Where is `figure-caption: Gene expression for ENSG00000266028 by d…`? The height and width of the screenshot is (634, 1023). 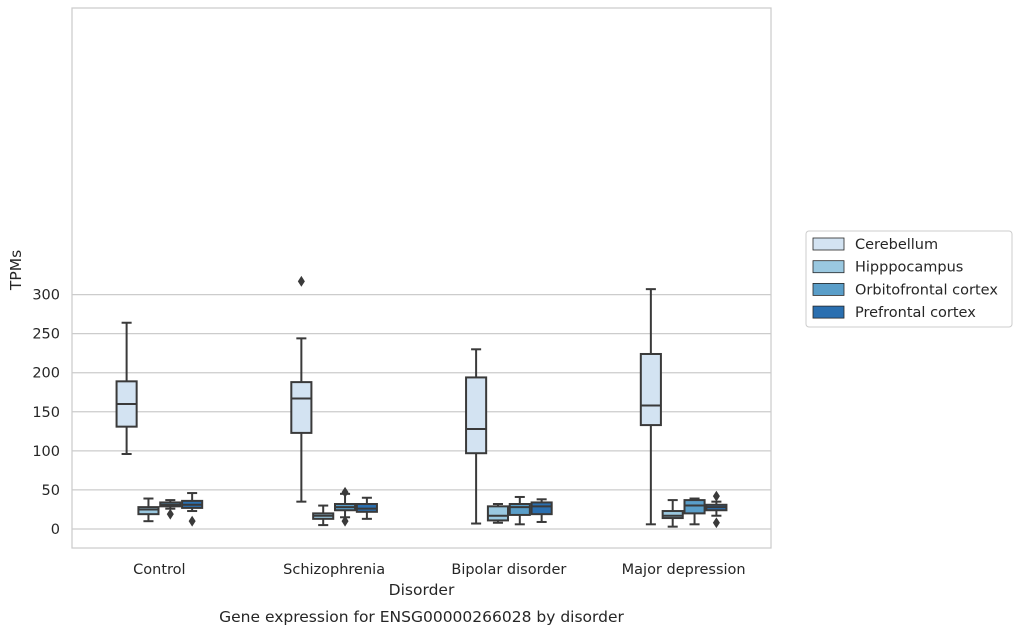
figure-caption: Gene expression for ENSG00000266028 by d… is located at coordinates (421, 617).